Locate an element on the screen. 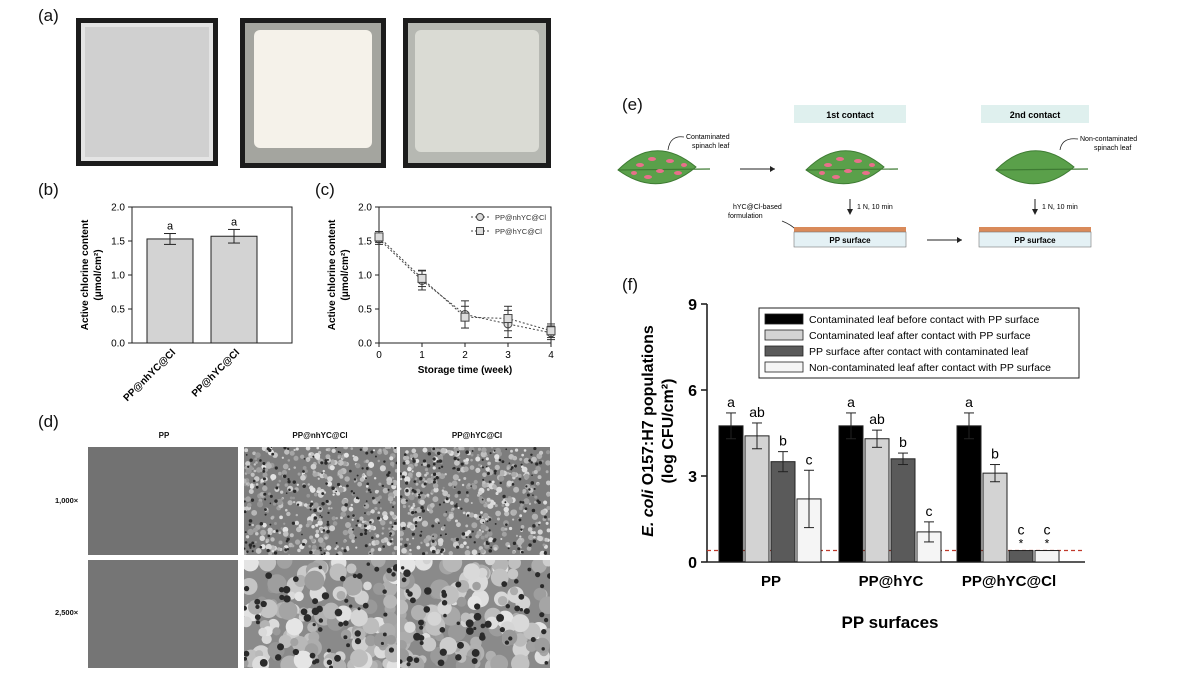  chart-f-xtick-label: PP@hYC is located at coordinates (891, 581).